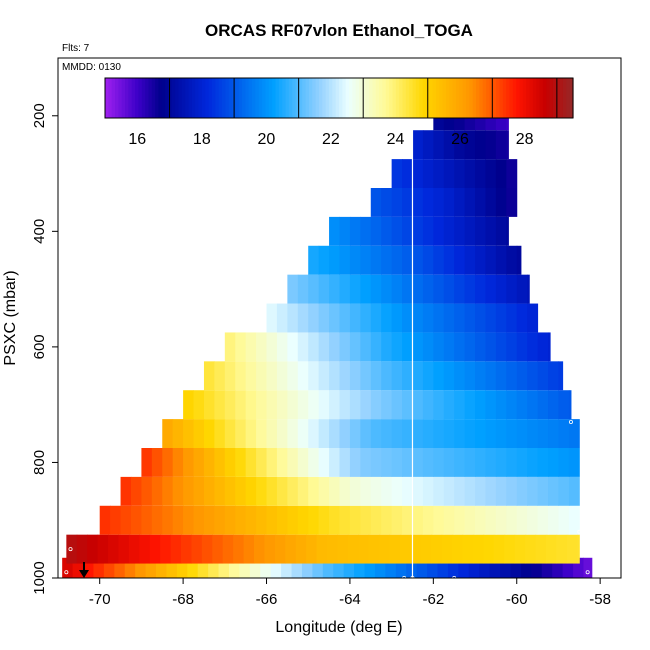  Describe the element at coordinates (331, 139) in the screenshot. I see `colorbar-tick-label: 22` at that location.